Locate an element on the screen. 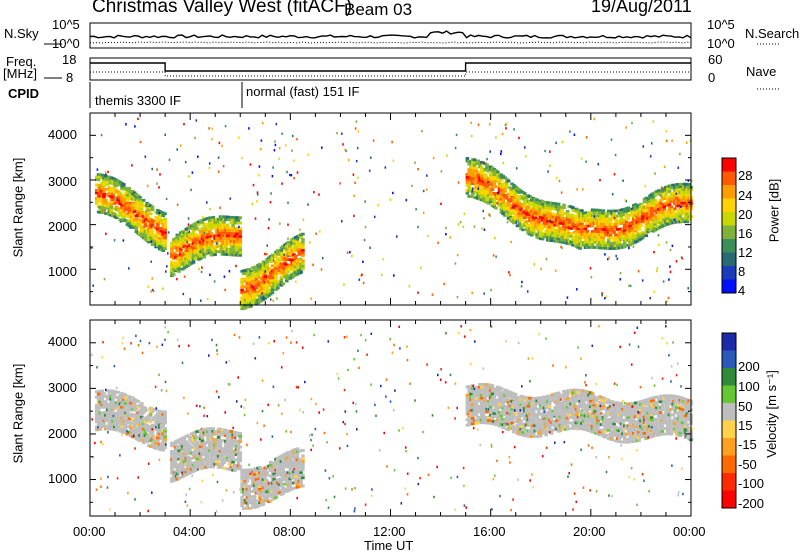 The width and height of the screenshot is (800, 554). freq-series is located at coordinates (390, 67).